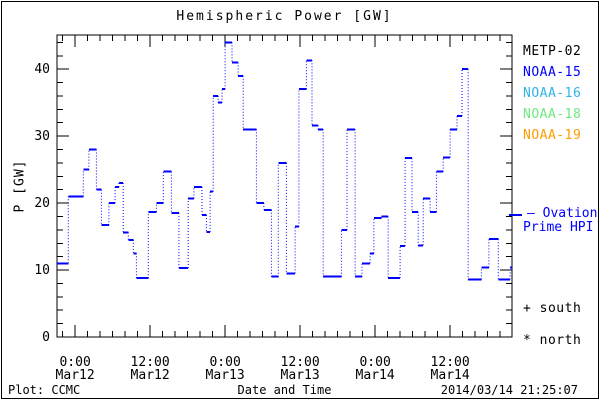  What do you see at coordinates (552, 51) in the screenshot?
I see `legend-item-metp-02: METP-02` at bounding box center [552, 51].